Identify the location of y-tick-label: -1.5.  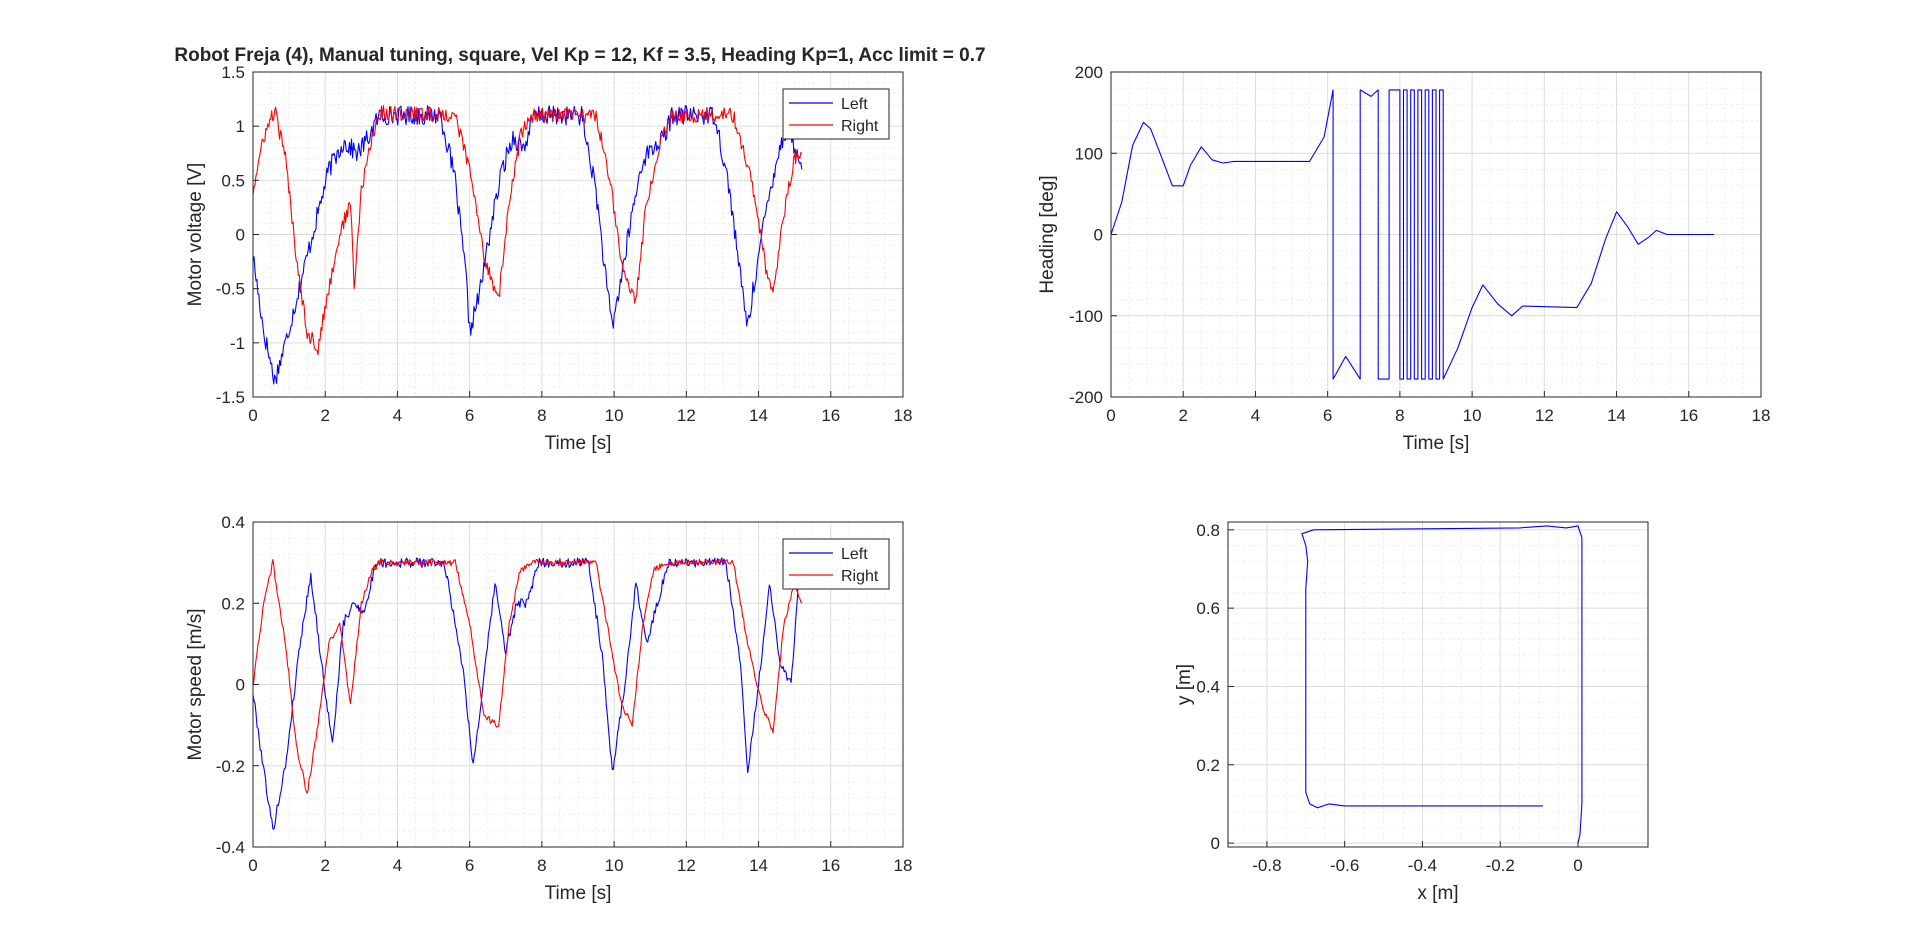
(230, 397).